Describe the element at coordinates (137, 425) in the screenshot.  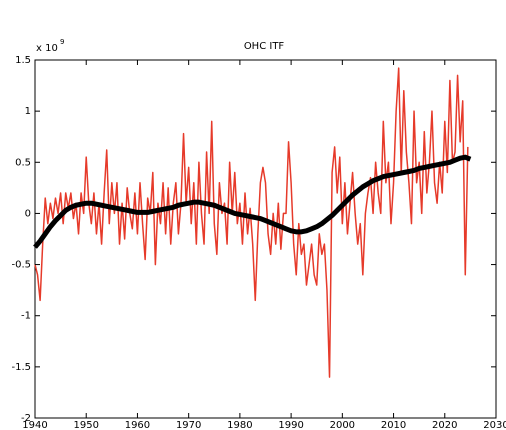
I see `x-tick-label: 1960` at that location.